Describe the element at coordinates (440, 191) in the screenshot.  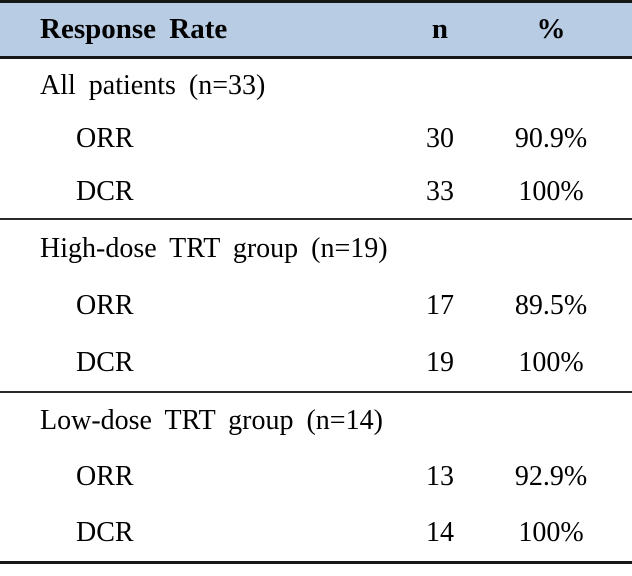
I see `row-n-value: 33` at that location.